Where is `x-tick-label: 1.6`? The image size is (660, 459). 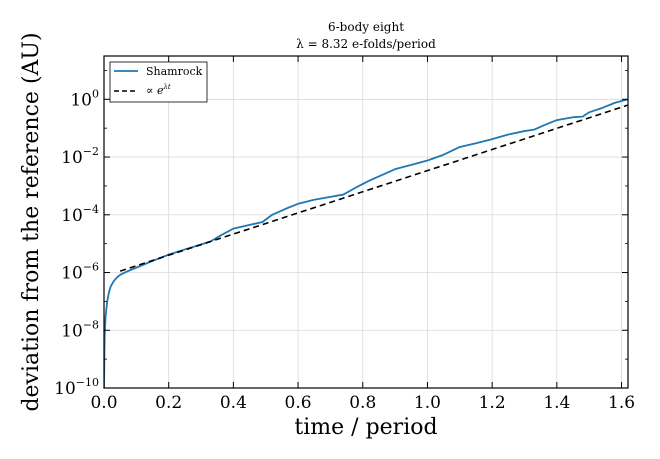
x-tick-label: 1.6 is located at coordinates (621, 403).